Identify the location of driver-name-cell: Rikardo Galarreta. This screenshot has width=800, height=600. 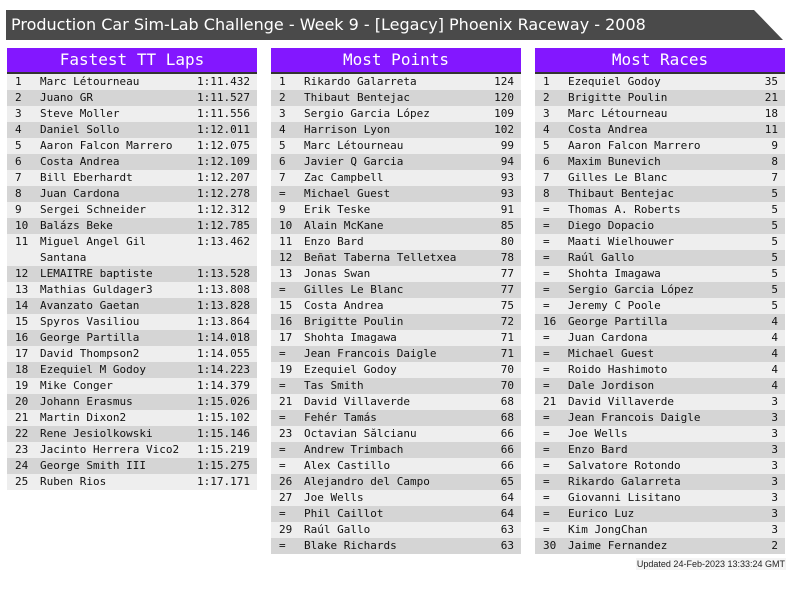
(624, 481).